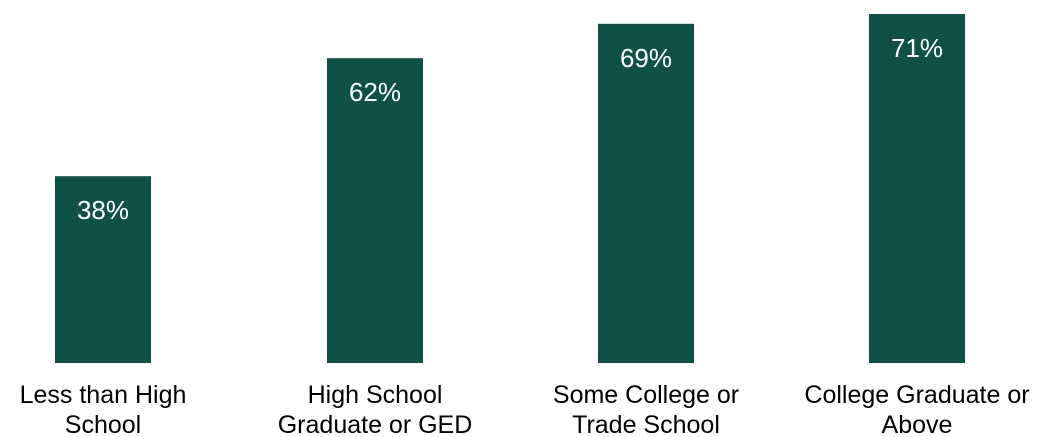  I want to click on bar-value-label-1: 38%, so click(103, 210).